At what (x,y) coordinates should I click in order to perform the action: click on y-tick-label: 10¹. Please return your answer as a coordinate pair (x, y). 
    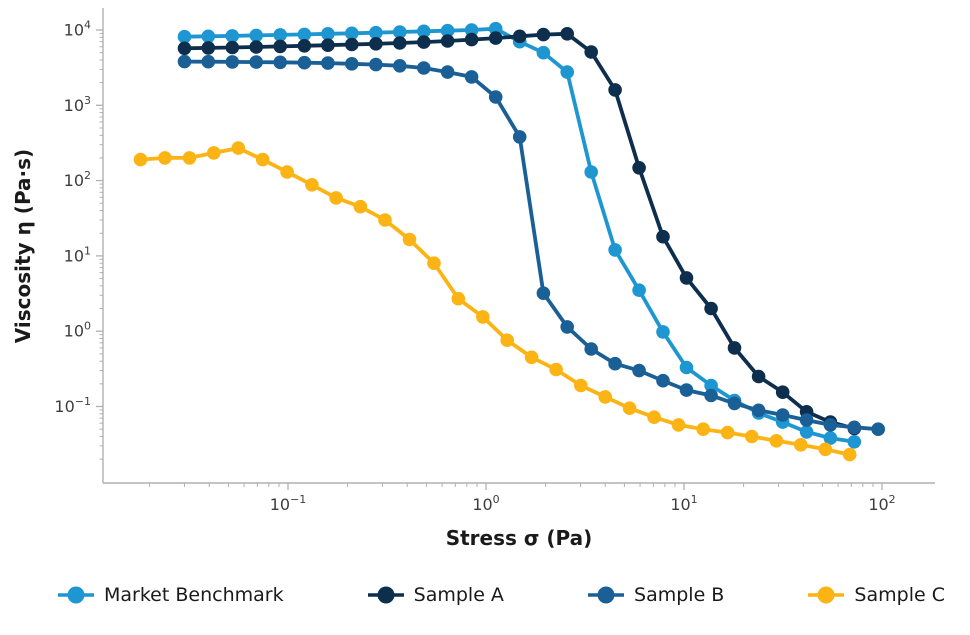
    Looking at the image, I should click on (77, 254).